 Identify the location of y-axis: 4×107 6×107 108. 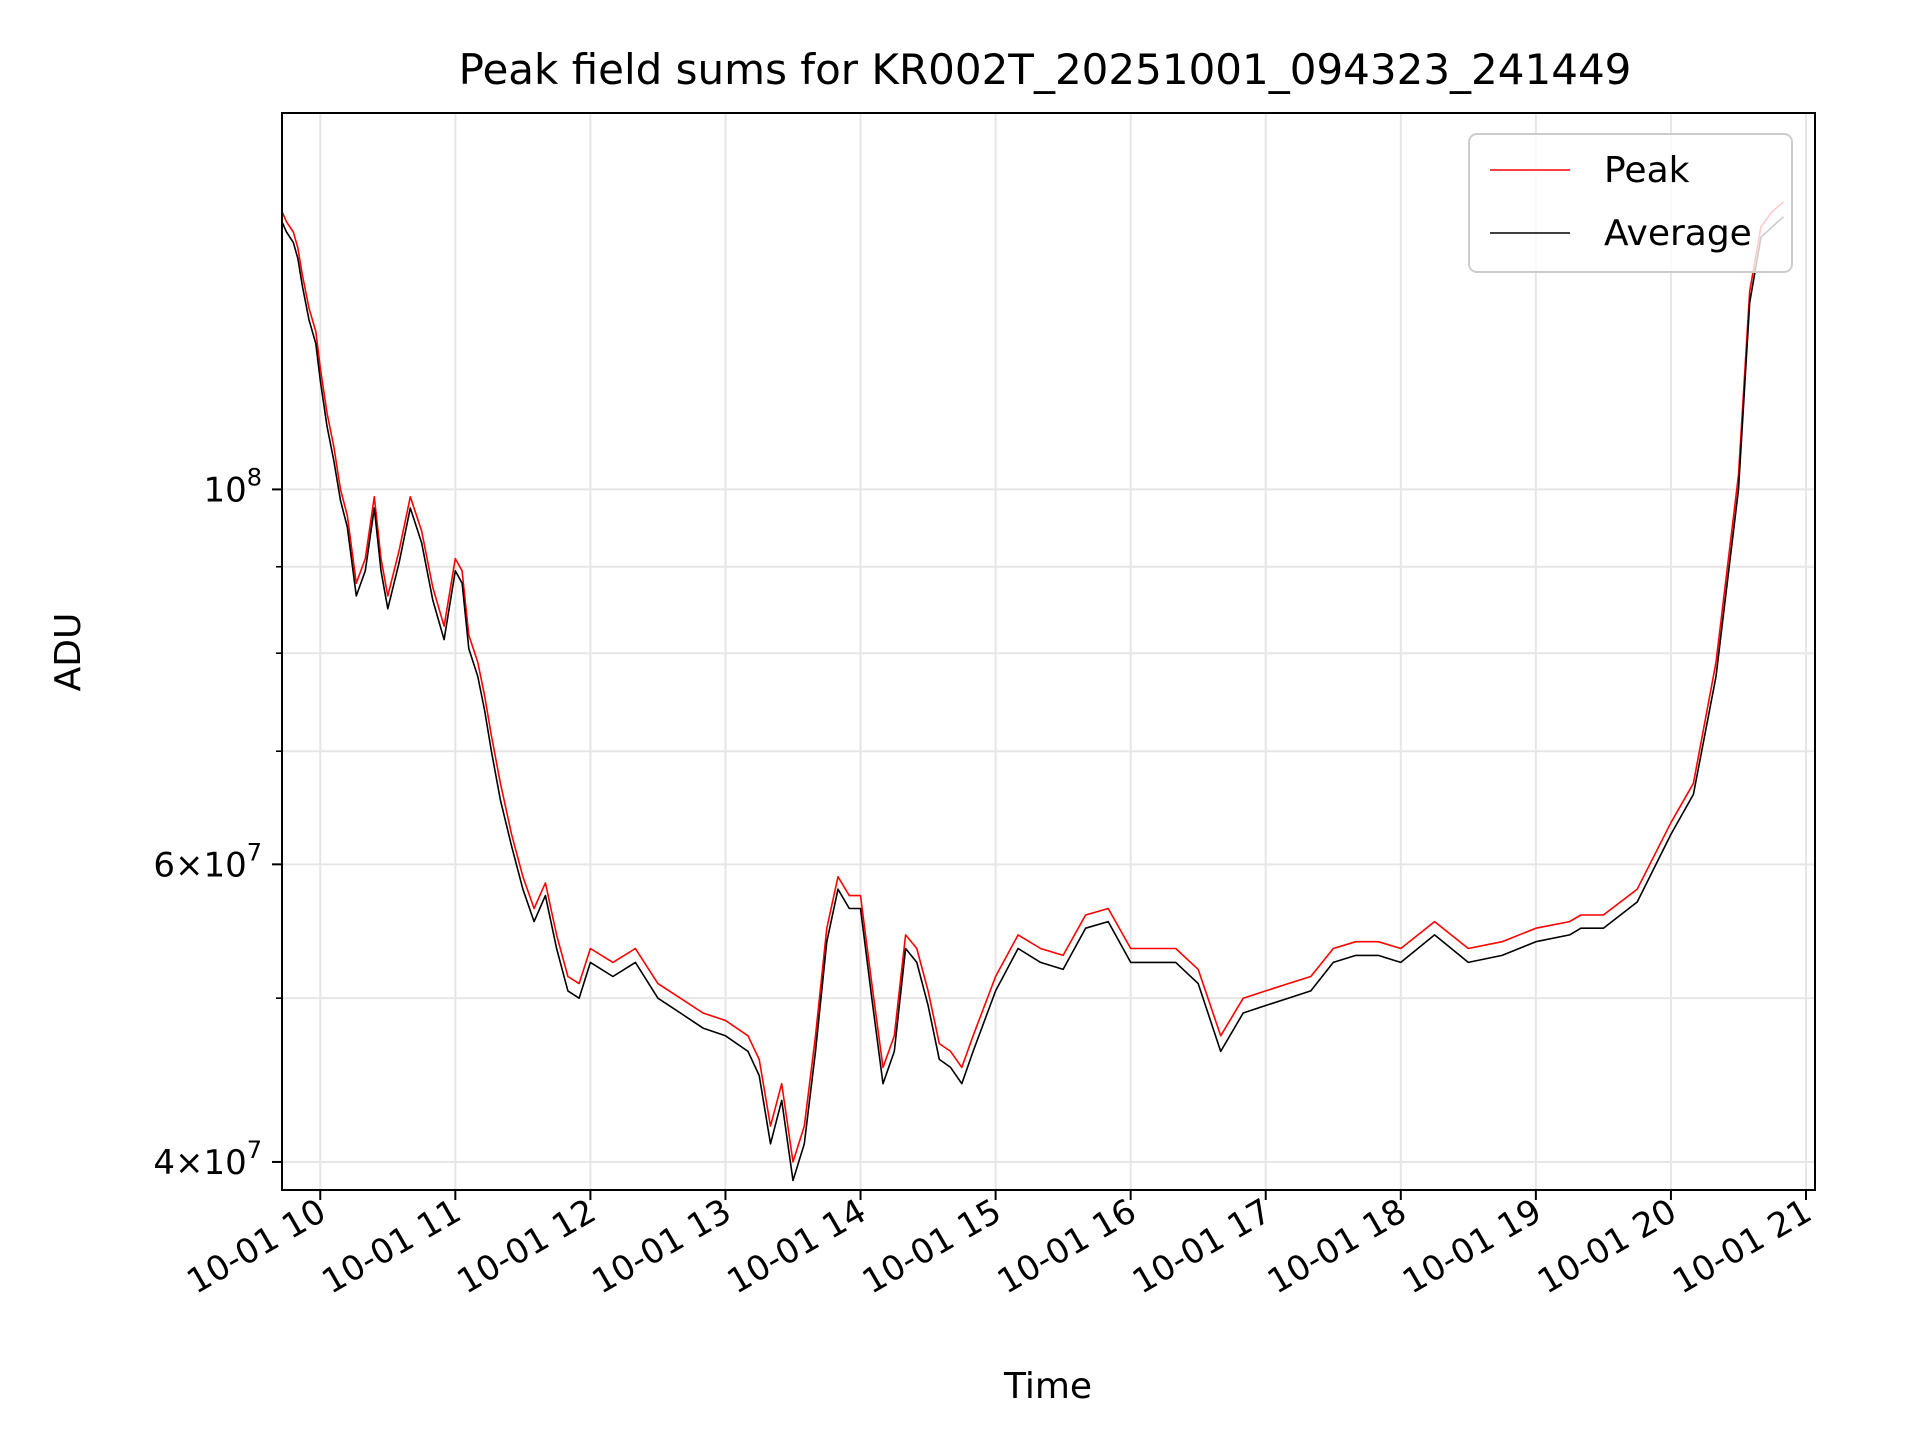
(217, 823).